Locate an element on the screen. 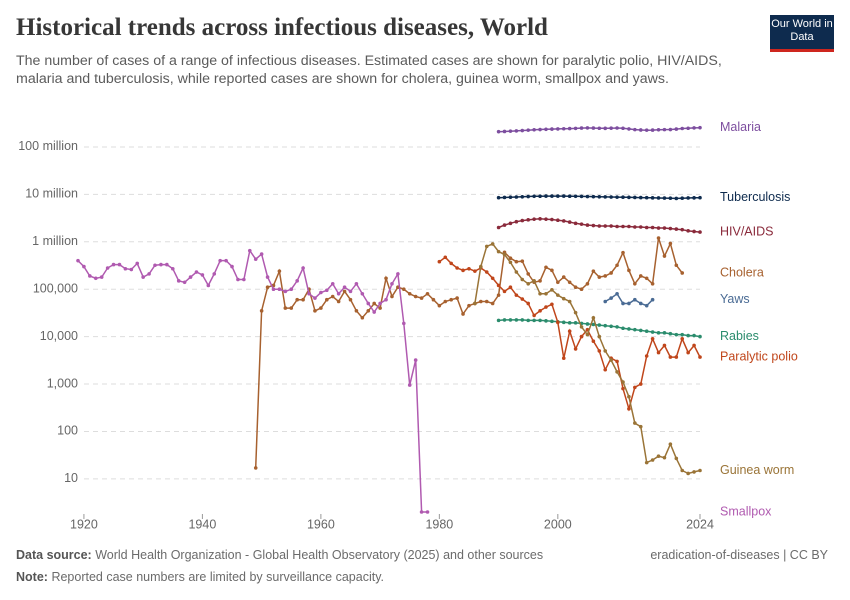 This screenshot has width=850, height=600. logo: Our World in Data is located at coordinates (802, 33).